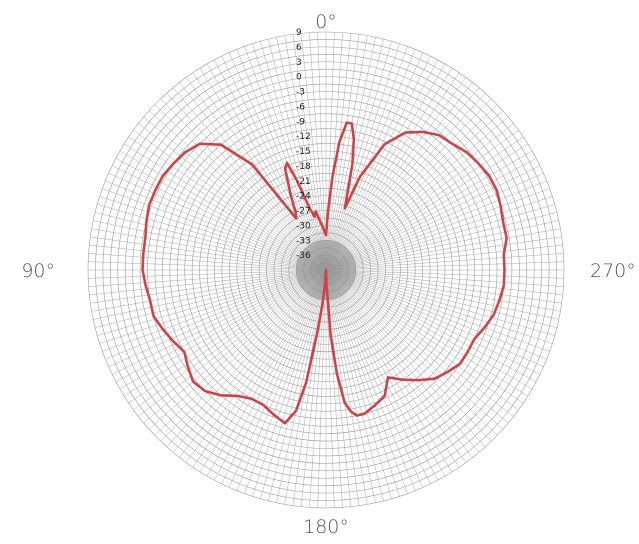 The height and width of the screenshot is (544, 639). I want to click on angle-label: 0°, so click(326, 22).